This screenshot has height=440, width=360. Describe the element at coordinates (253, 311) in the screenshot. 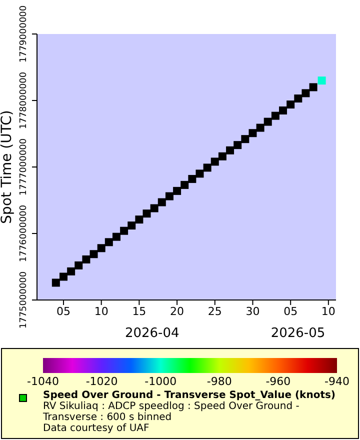

I see `x-tick-label: 30` at that location.